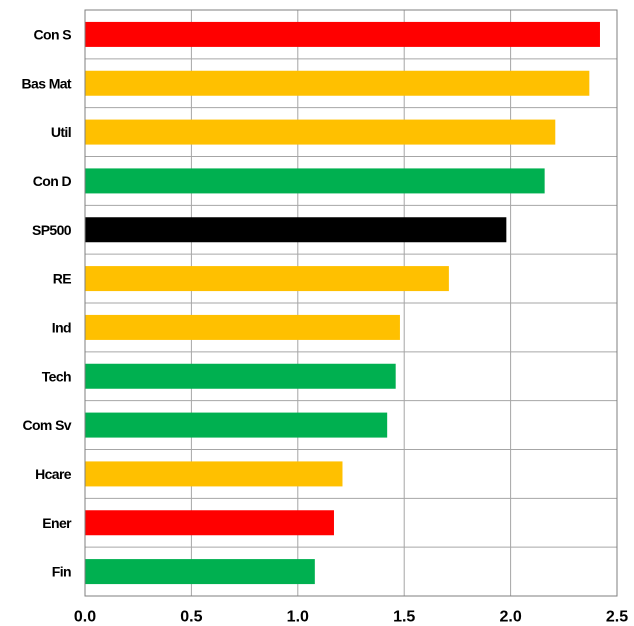 This screenshot has height=626, width=634. What do you see at coordinates (510, 617) in the screenshot?
I see `x-tick-label: 2.0` at bounding box center [510, 617].